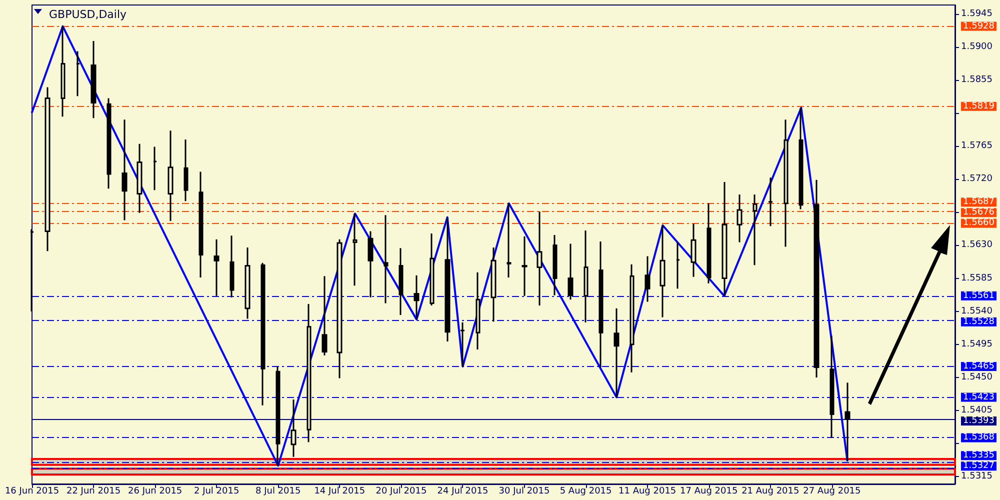 The image size is (1000, 500). I want to click on ref-line-label: 1.5423, so click(978, 397).